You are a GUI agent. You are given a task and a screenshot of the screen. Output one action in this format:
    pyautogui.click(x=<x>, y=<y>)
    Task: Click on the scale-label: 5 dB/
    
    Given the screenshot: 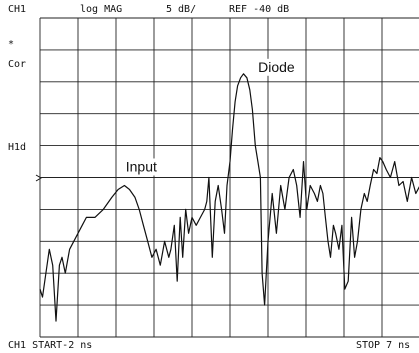 What is the action you would take?
    pyautogui.click(x=181, y=9)
    